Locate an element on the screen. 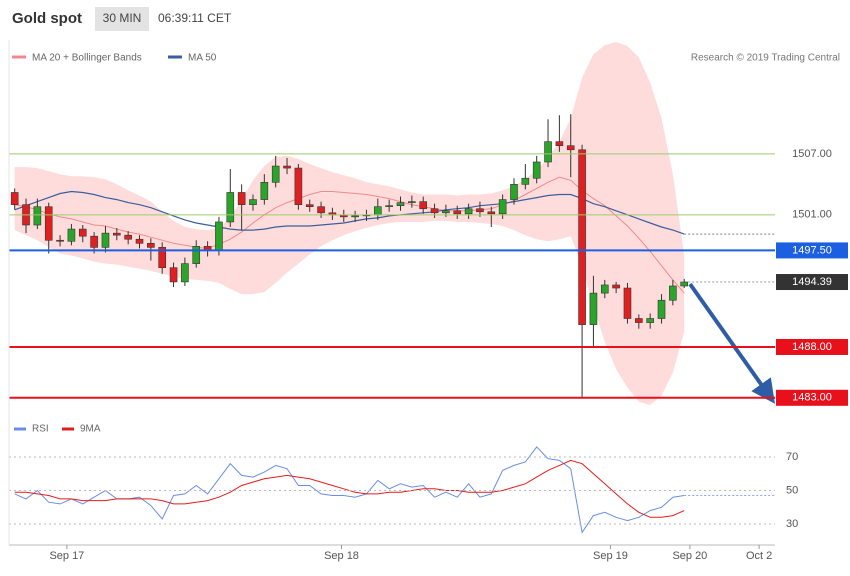 Image resolution: width=850 pixels, height=576 pixels. overlay-line is located at coordinates (349, 212).